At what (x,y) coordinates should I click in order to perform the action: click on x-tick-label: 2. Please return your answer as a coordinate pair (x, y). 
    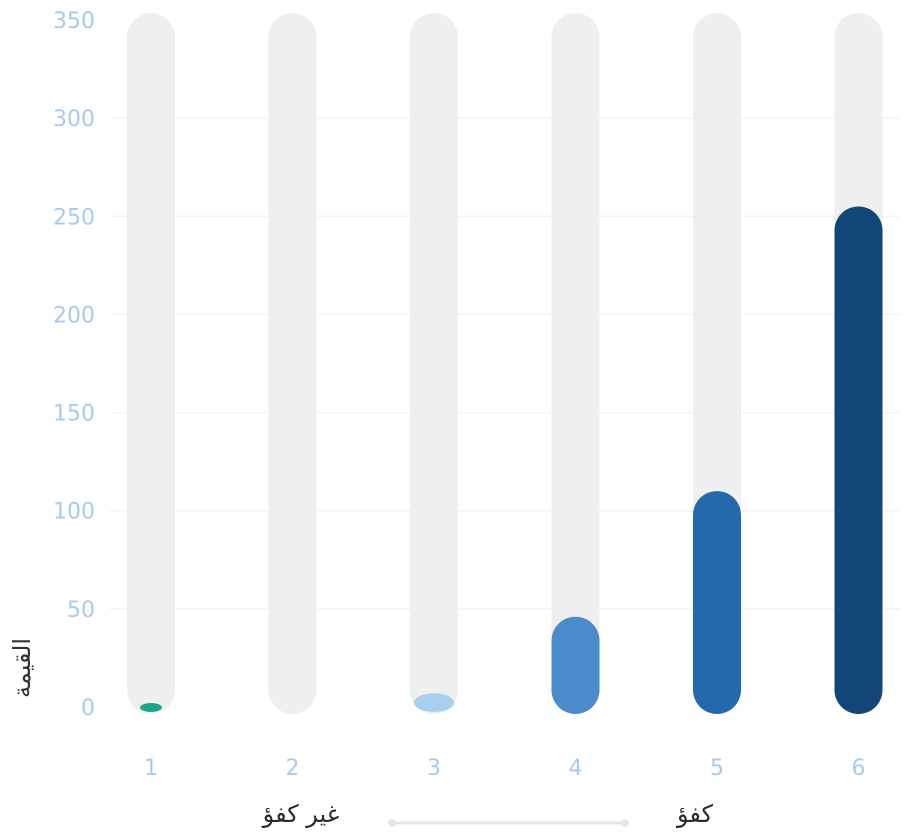
    Looking at the image, I should click on (293, 768).